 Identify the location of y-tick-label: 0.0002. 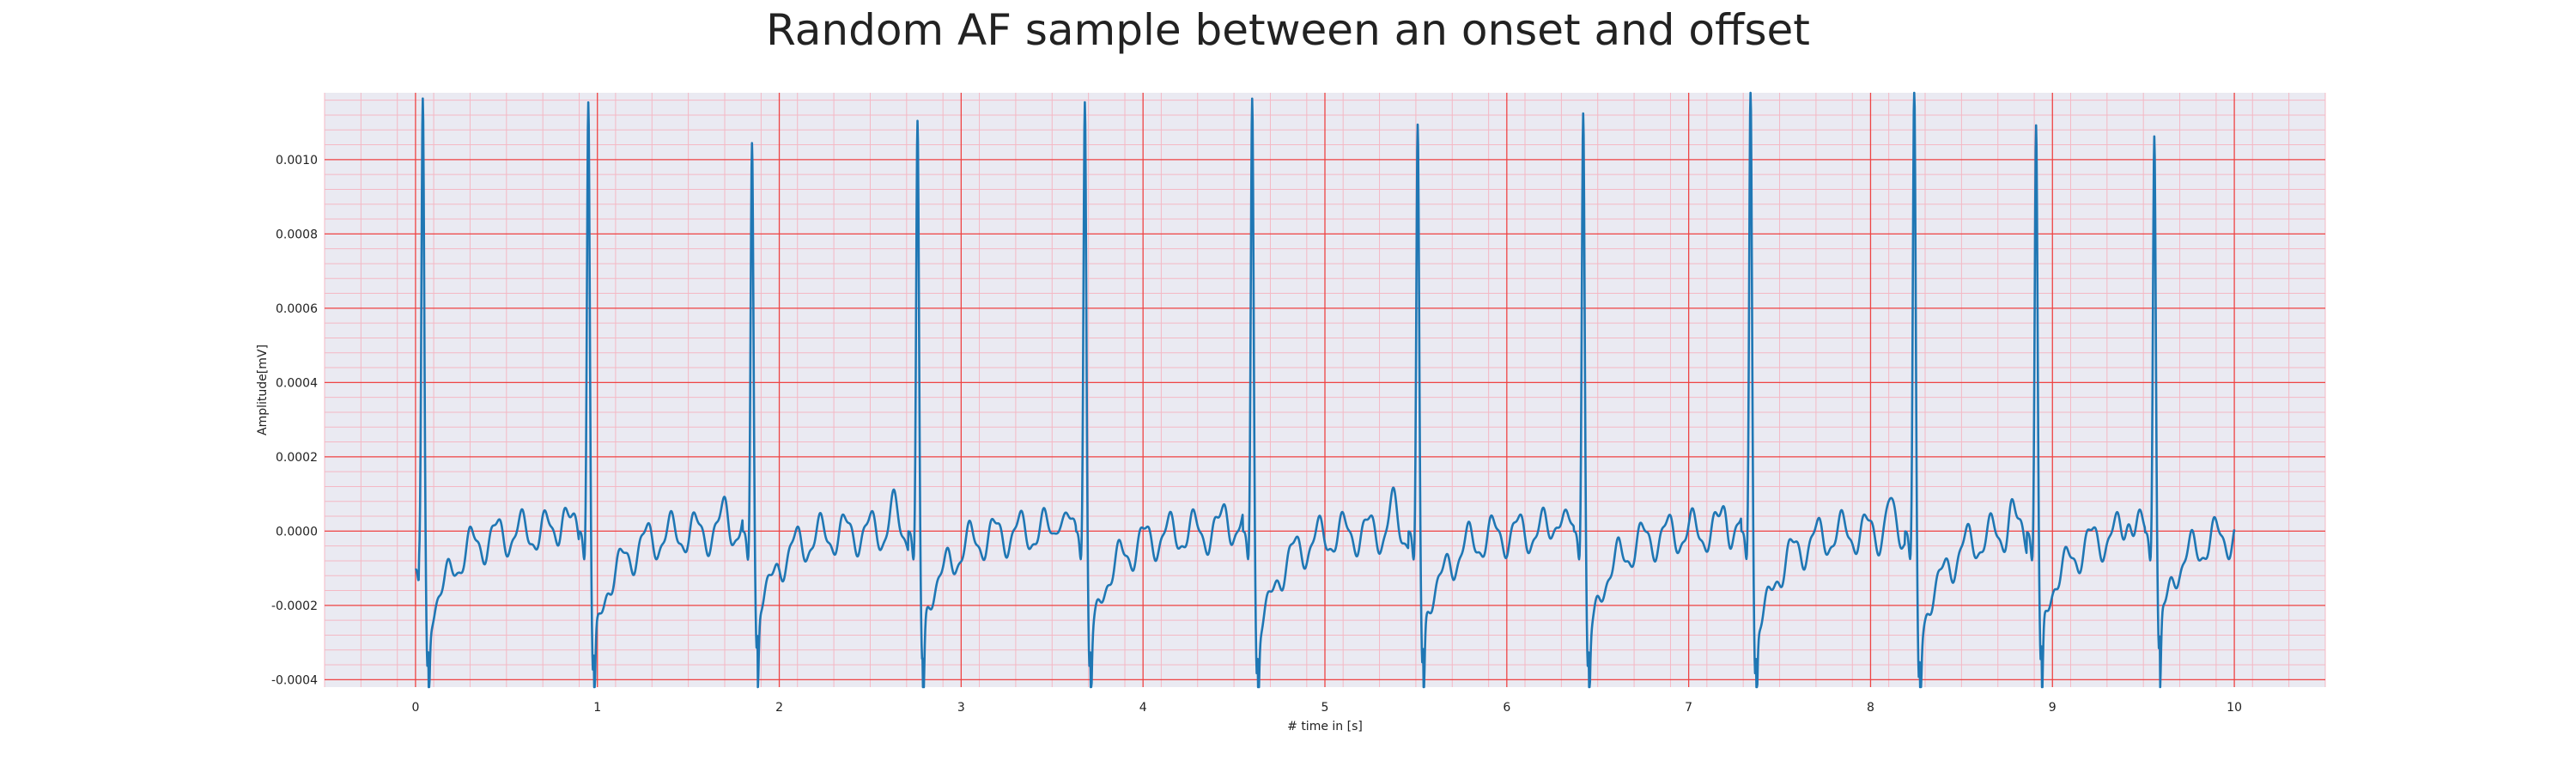
(297, 458).